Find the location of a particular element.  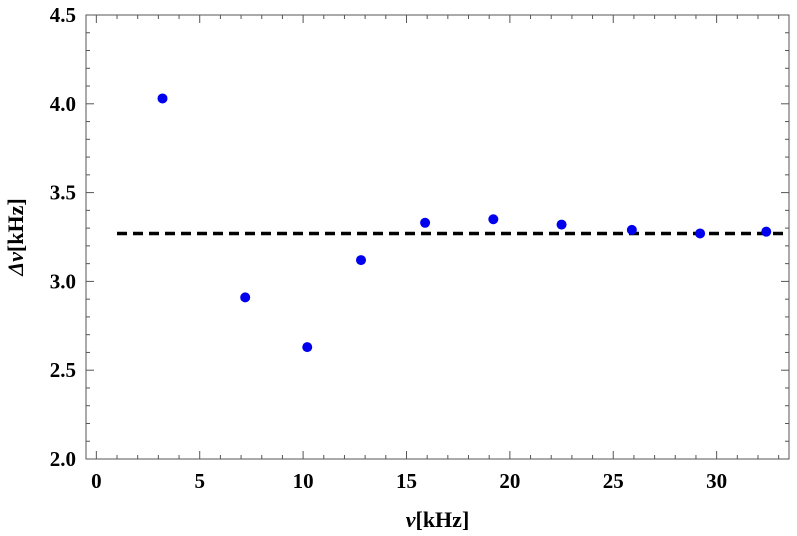

y-axis-label-variable: Δν is located at coordinates (15, 264).